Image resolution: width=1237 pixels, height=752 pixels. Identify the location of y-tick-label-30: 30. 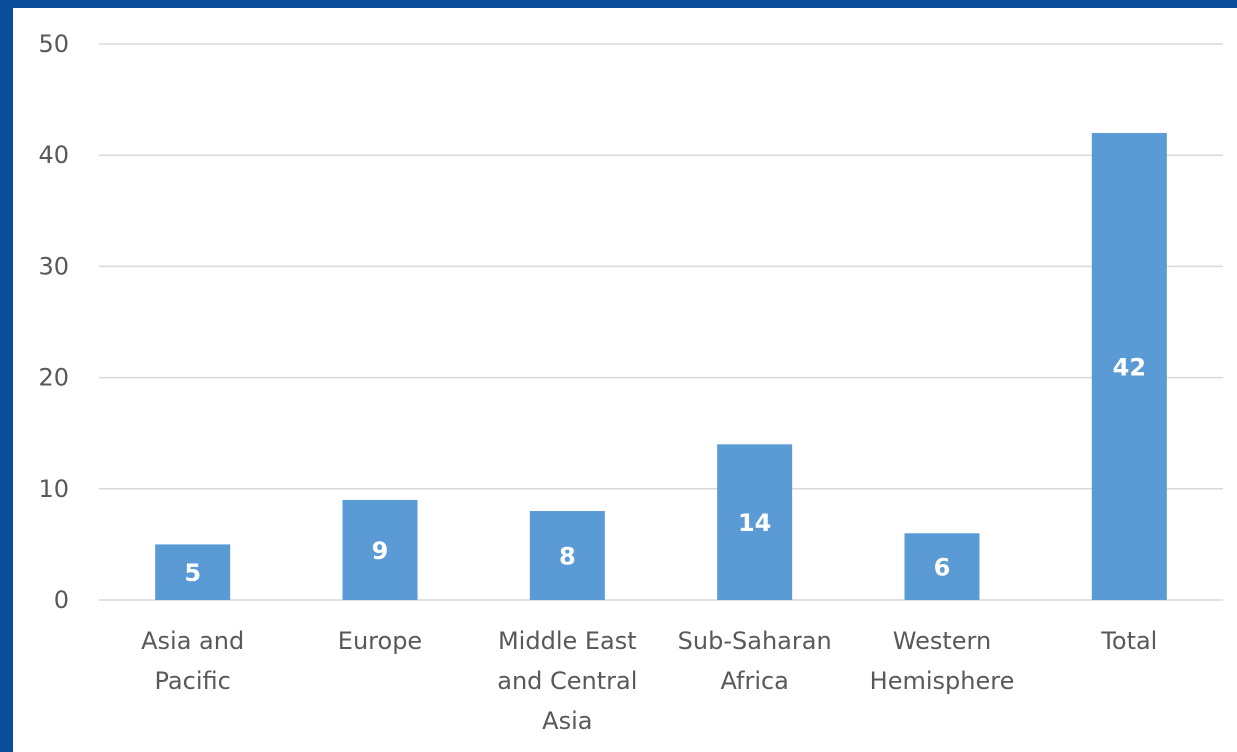
(53, 266).